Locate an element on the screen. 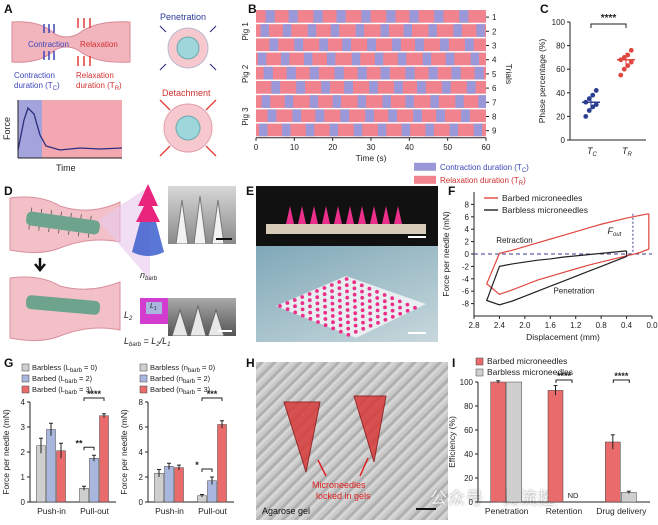  trial-label-5: 5 is located at coordinates (494, 74).